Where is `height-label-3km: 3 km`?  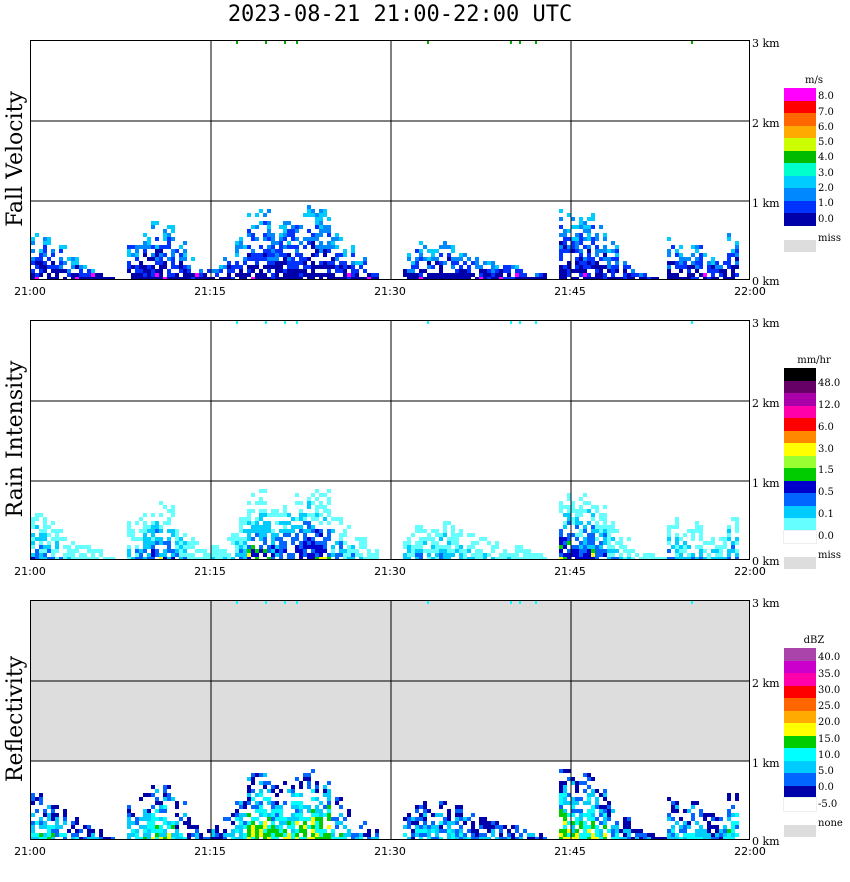 height-label-3km: 3 km is located at coordinates (766, 323).